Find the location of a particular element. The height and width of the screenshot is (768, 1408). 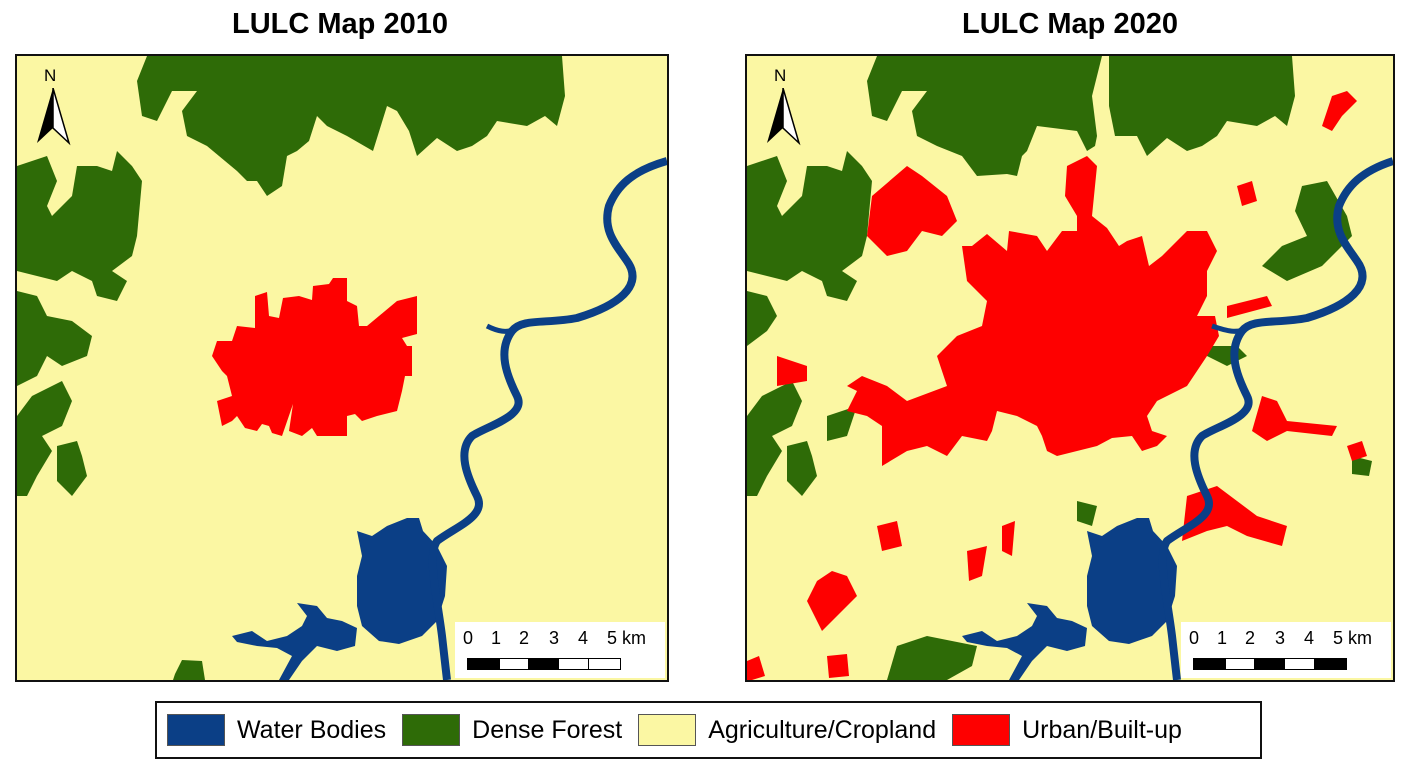

legend-label: Urban/Built-up is located at coordinates (1102, 729).